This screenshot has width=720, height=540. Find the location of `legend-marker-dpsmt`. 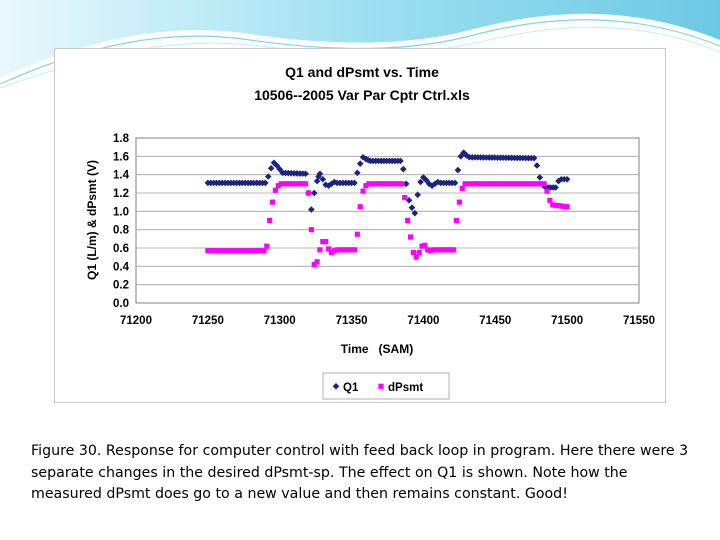

legend-marker-dpsmt is located at coordinates (381, 386).